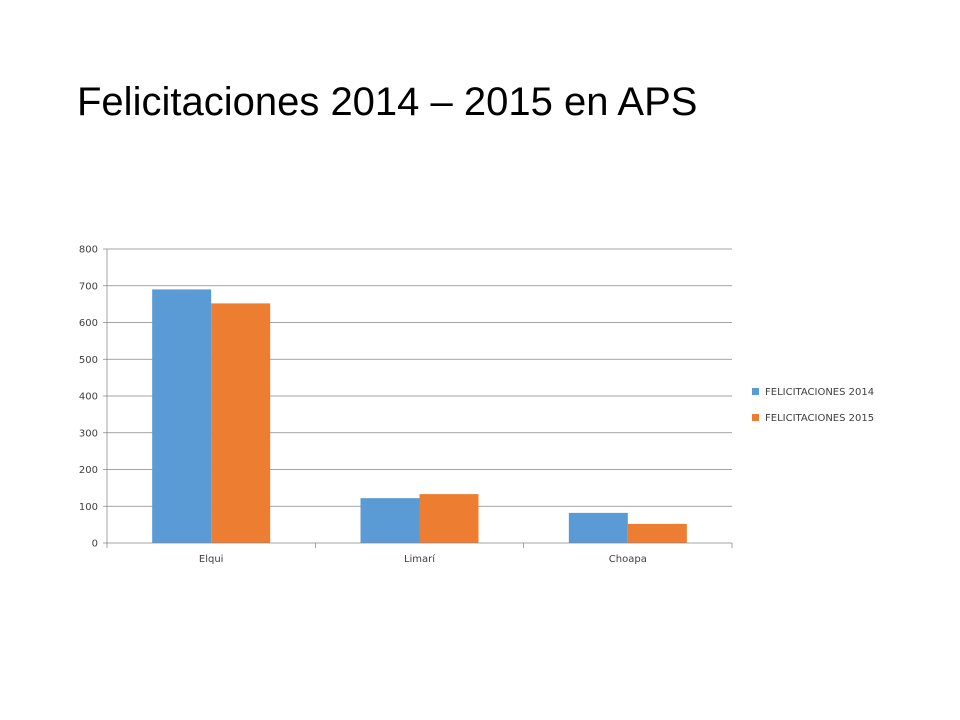 Image resolution: width=960 pixels, height=720 pixels. Describe the element at coordinates (211, 559) in the screenshot. I see `x-tick-label: Elqui` at that location.